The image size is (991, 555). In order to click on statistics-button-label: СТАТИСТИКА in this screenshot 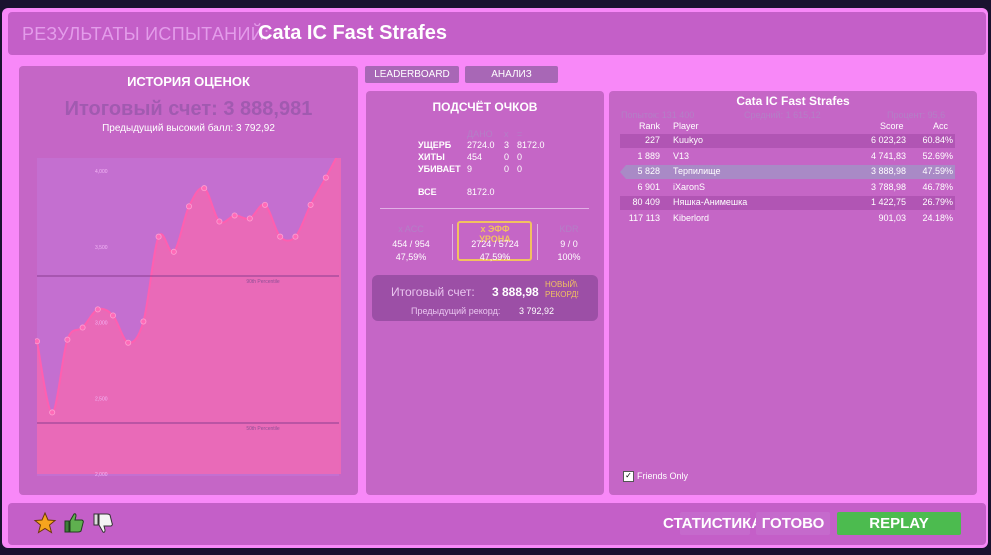, I will do `click(713, 523)`.